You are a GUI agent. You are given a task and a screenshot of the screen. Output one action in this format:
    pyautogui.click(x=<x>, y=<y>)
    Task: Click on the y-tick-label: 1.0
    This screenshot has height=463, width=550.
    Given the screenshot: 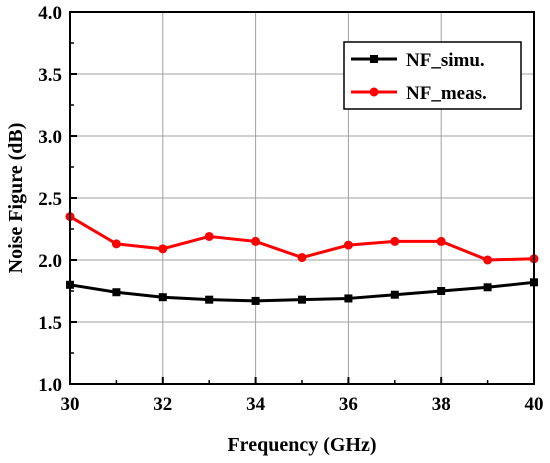 What is the action you would take?
    pyautogui.click(x=50, y=385)
    